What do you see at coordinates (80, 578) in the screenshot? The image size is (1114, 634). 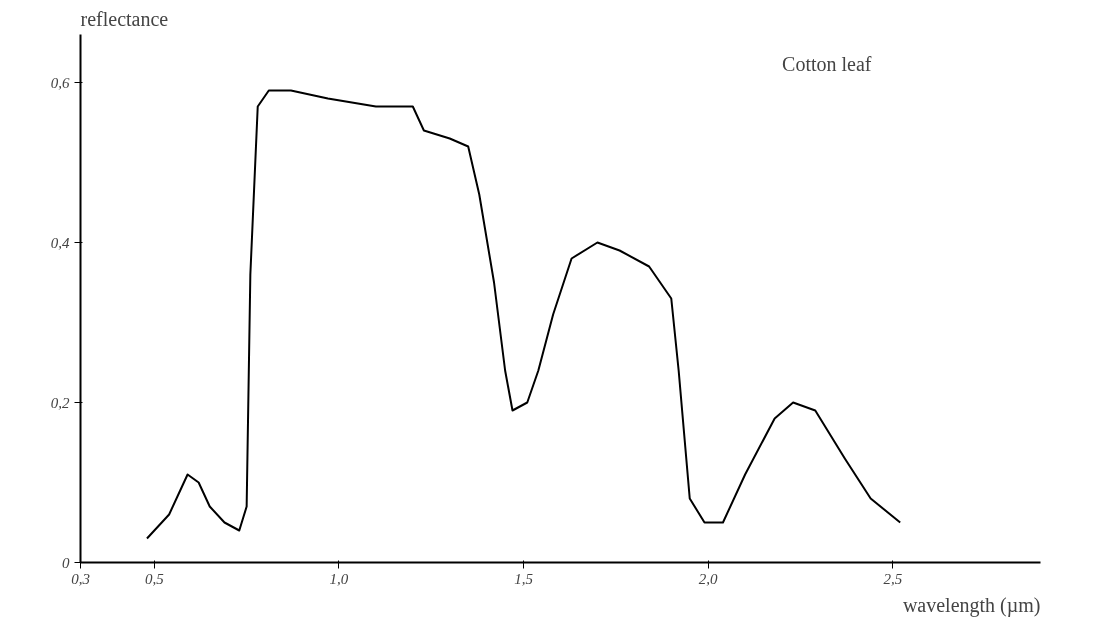 I see `x-tick-label: 0,3` at bounding box center [80, 578].